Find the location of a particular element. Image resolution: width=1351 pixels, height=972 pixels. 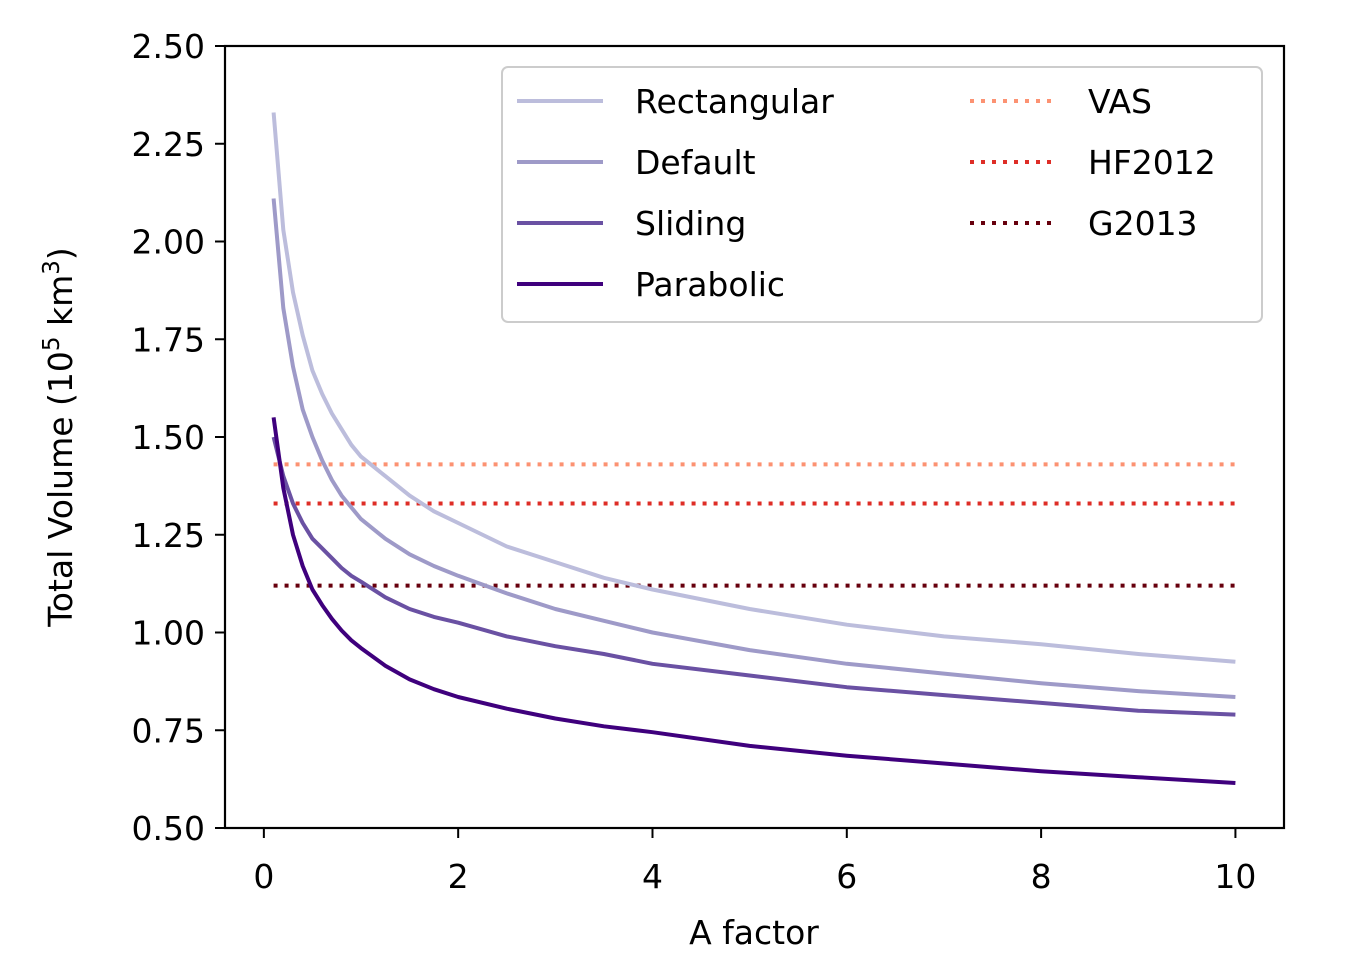

y-axis-label-exponent-1: 5 is located at coordinates (52, 343).